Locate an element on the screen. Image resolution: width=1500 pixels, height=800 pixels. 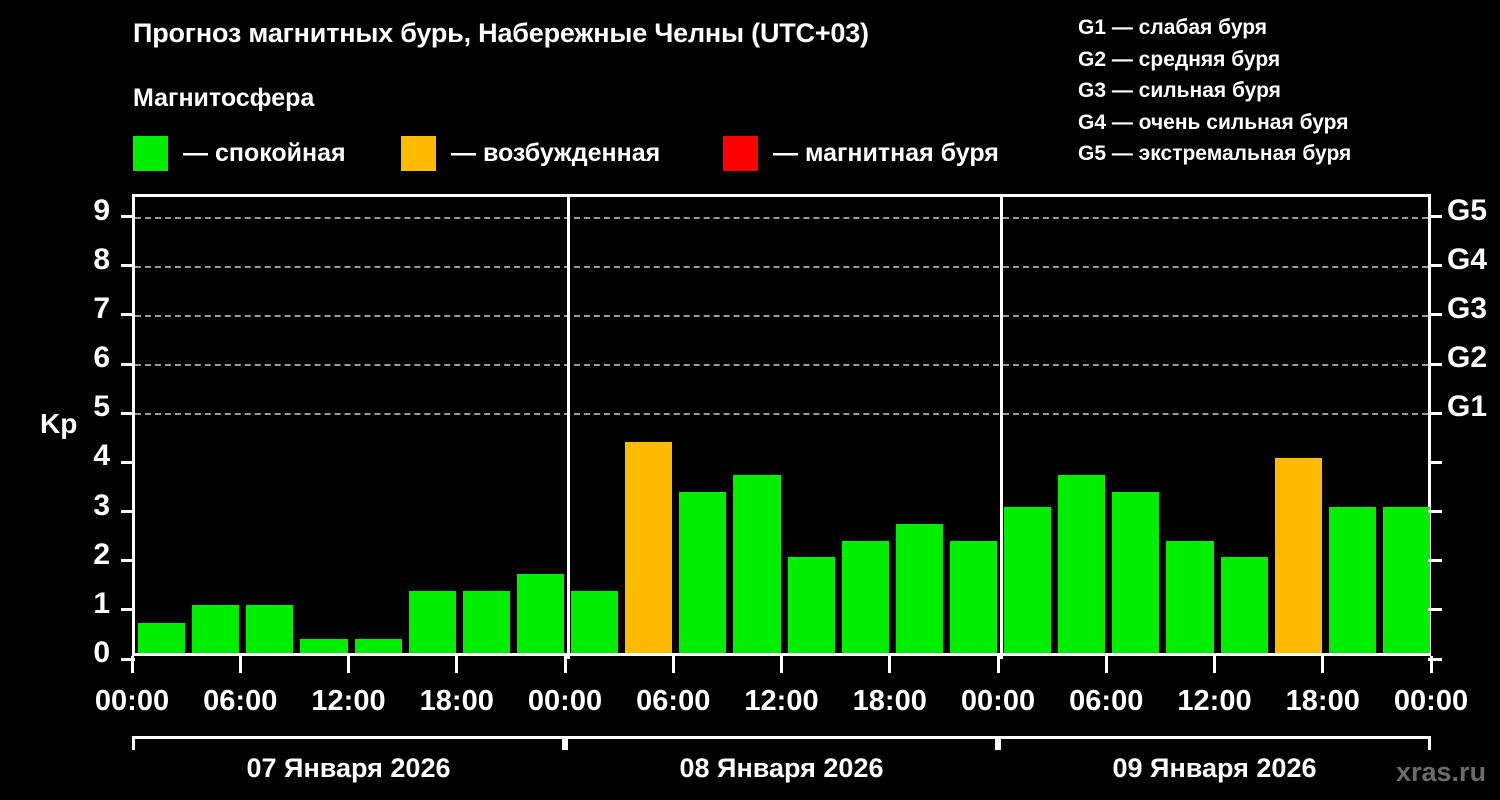
g-scale-row: G1 — слабая буря is located at coordinates (1288, 28).